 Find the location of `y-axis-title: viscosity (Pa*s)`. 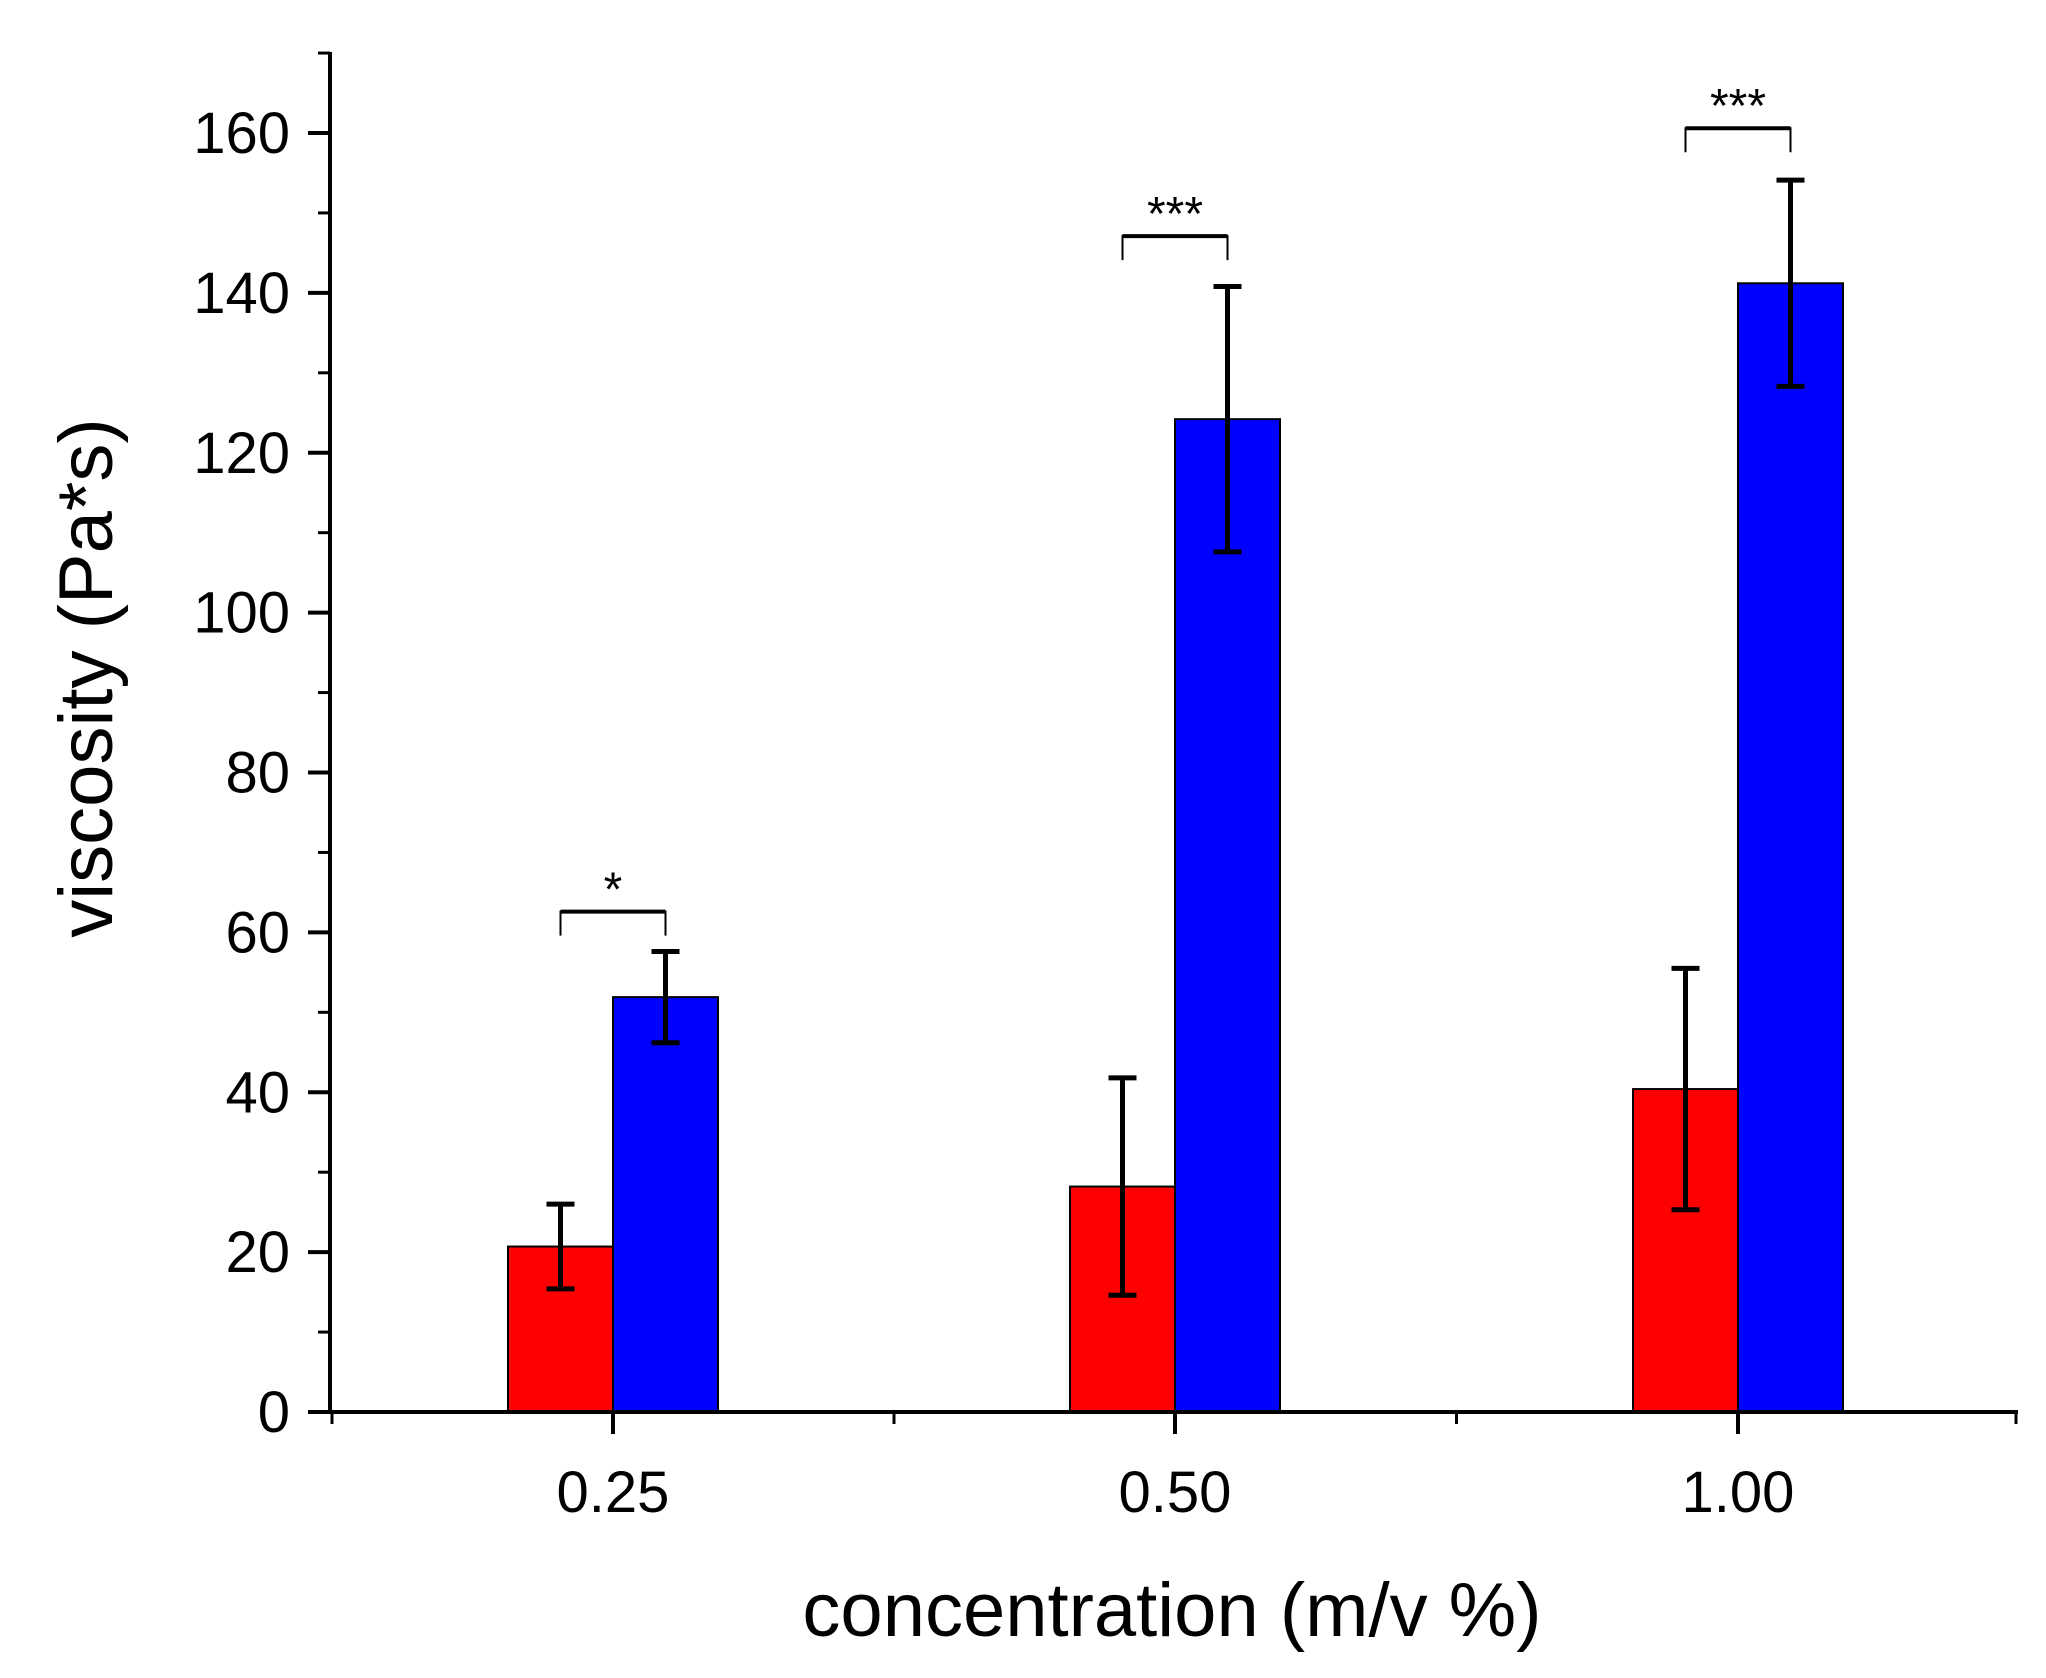

y-axis-title: viscosity (Pa*s) is located at coordinates (86, 677).